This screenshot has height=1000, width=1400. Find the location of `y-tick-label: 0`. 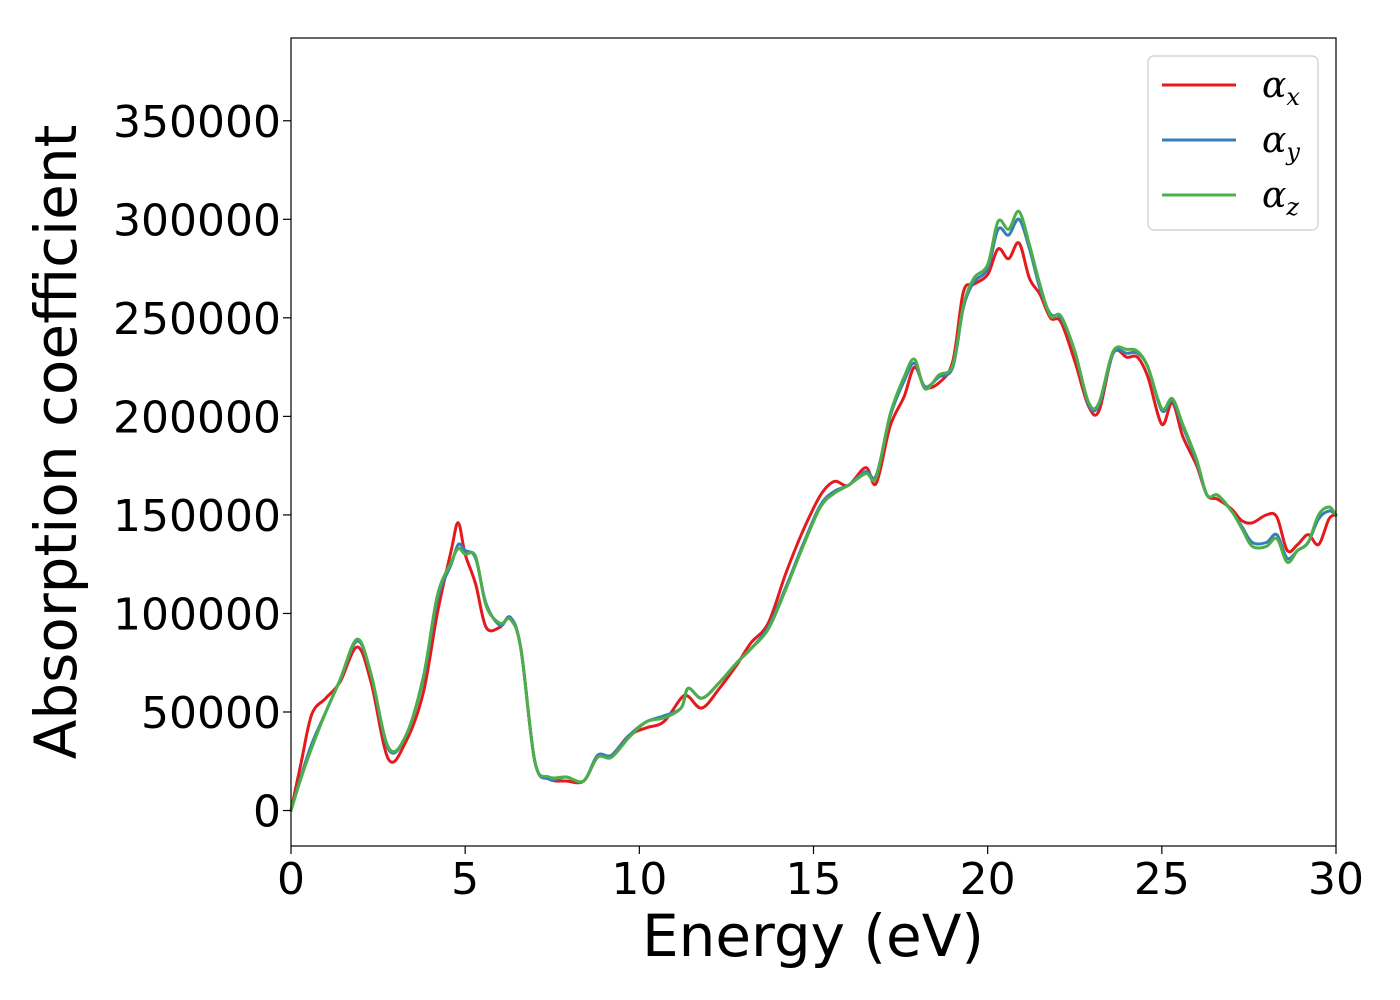

y-tick-label: 0 is located at coordinates (267, 812).